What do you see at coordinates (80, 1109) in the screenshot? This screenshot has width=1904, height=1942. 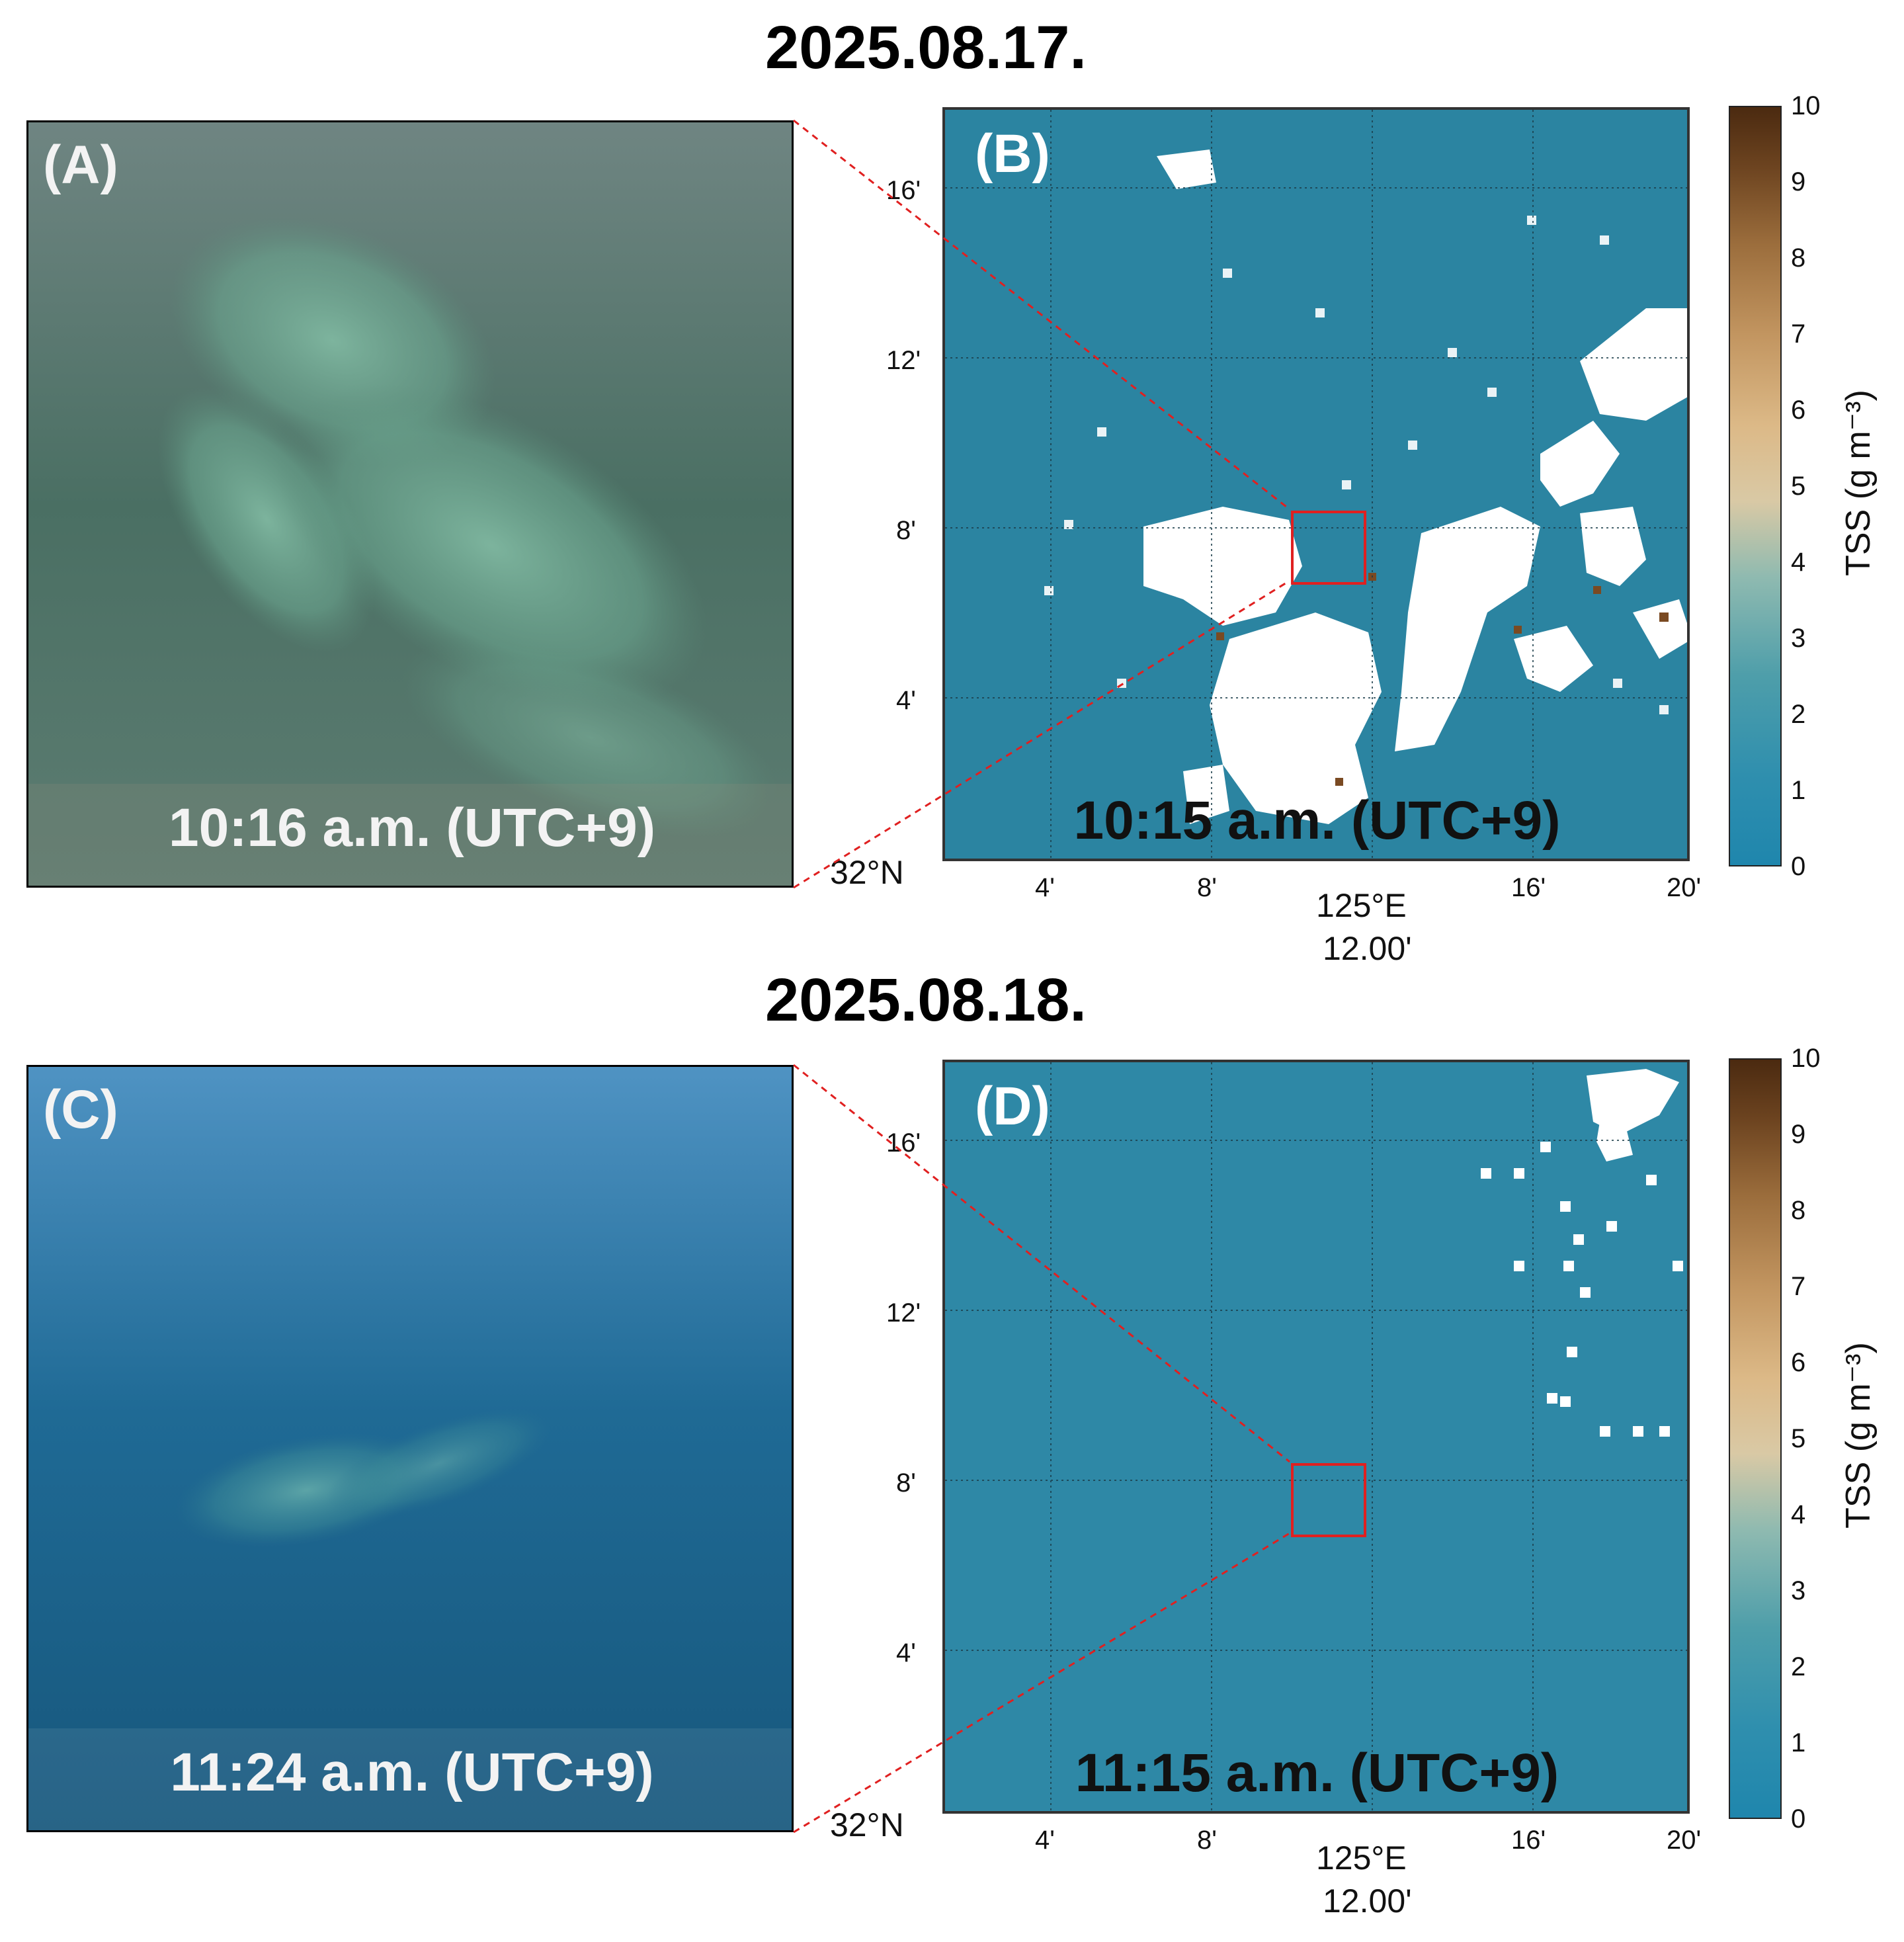 I see `photo-label: (C)` at bounding box center [80, 1109].